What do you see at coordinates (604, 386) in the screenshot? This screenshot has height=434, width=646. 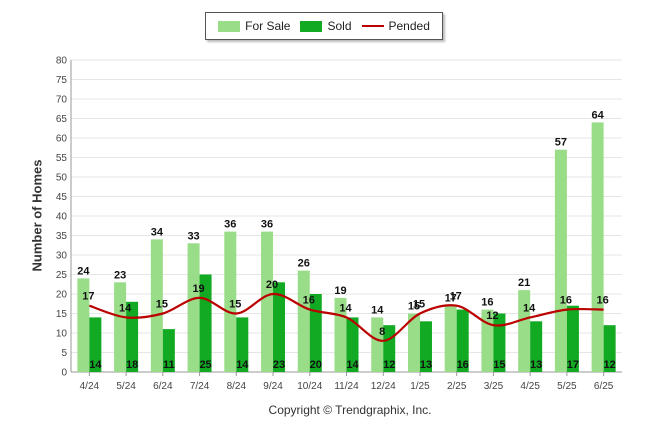 I see `x-tick-label: 6/25` at bounding box center [604, 386].